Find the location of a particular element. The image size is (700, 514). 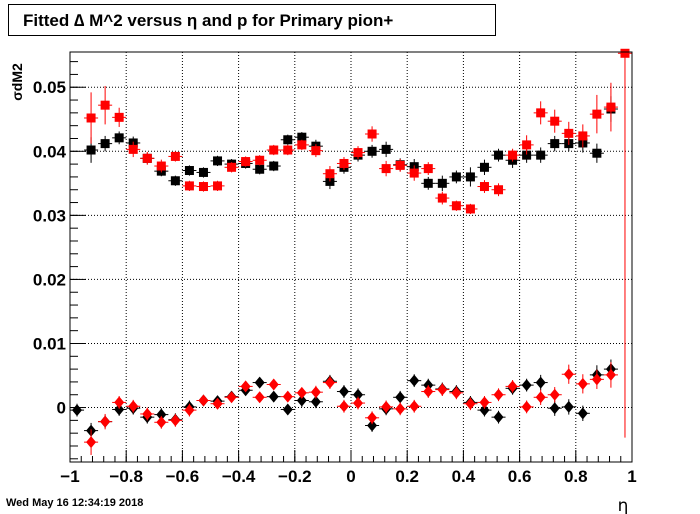

x-tick-label: 0.8 is located at coordinates (576, 476).